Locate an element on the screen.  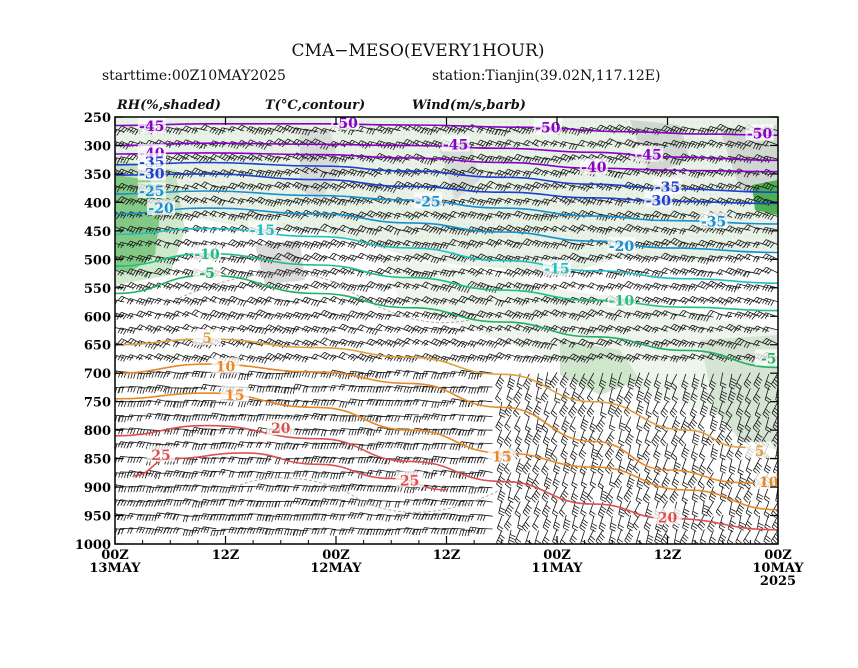
y-tick-label: 900 is located at coordinates (97, 488).